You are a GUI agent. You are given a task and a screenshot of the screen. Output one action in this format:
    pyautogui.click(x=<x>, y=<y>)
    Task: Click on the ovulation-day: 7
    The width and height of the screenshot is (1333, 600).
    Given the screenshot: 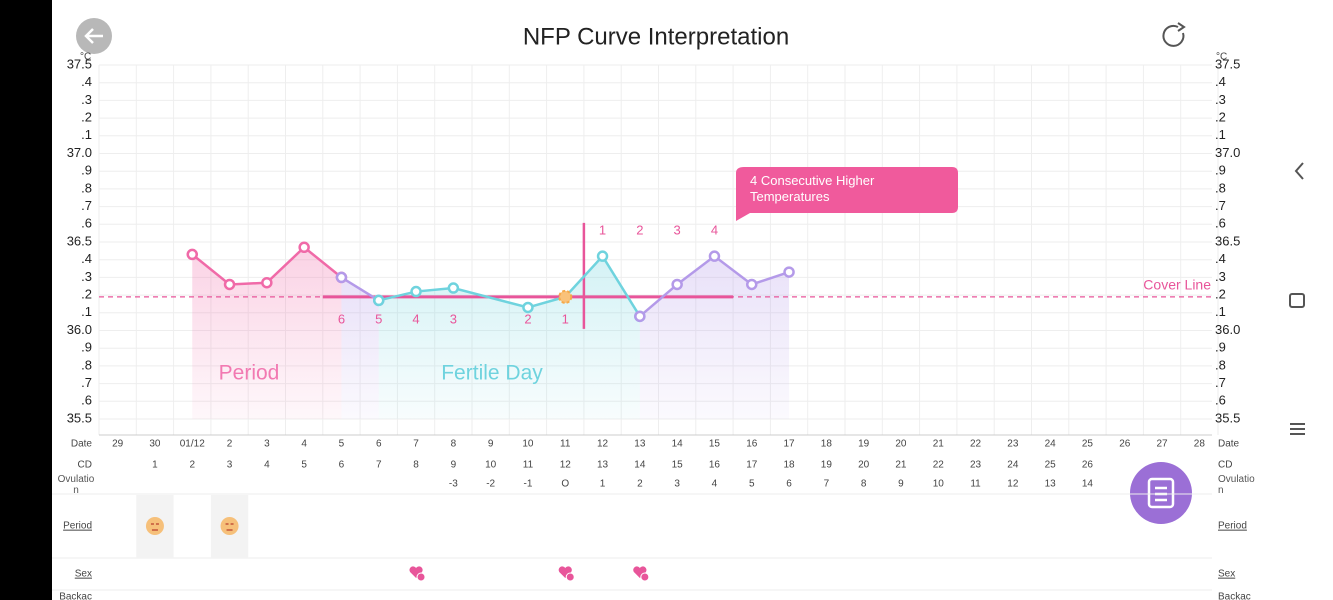 What is the action you would take?
    pyautogui.click(x=827, y=484)
    